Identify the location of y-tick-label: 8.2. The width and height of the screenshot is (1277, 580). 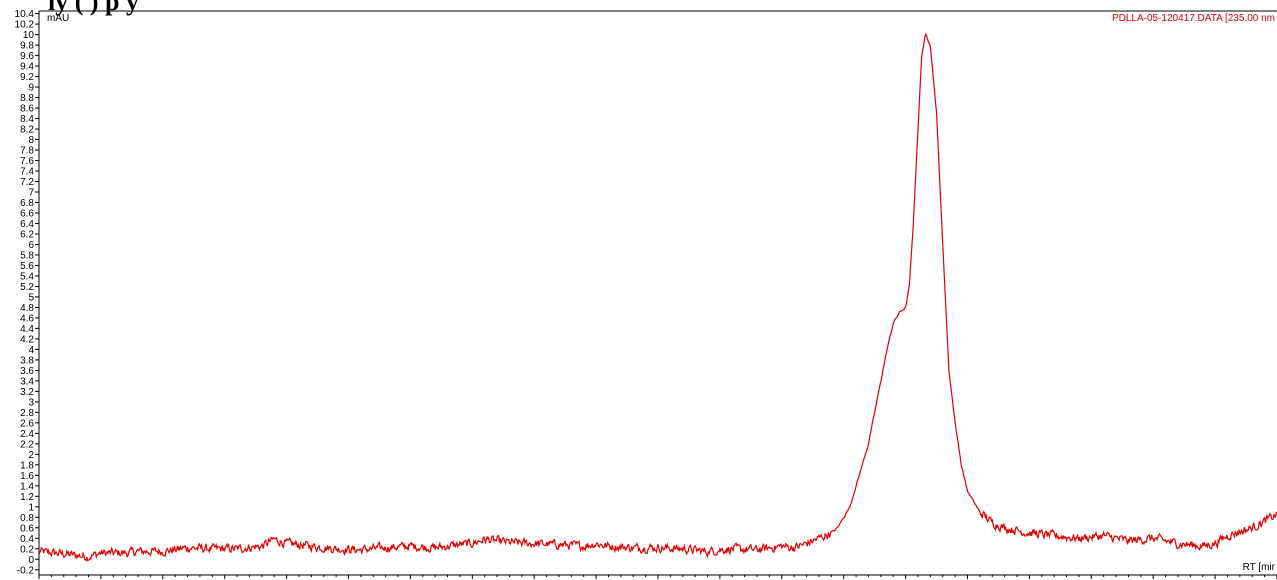
(27, 130).